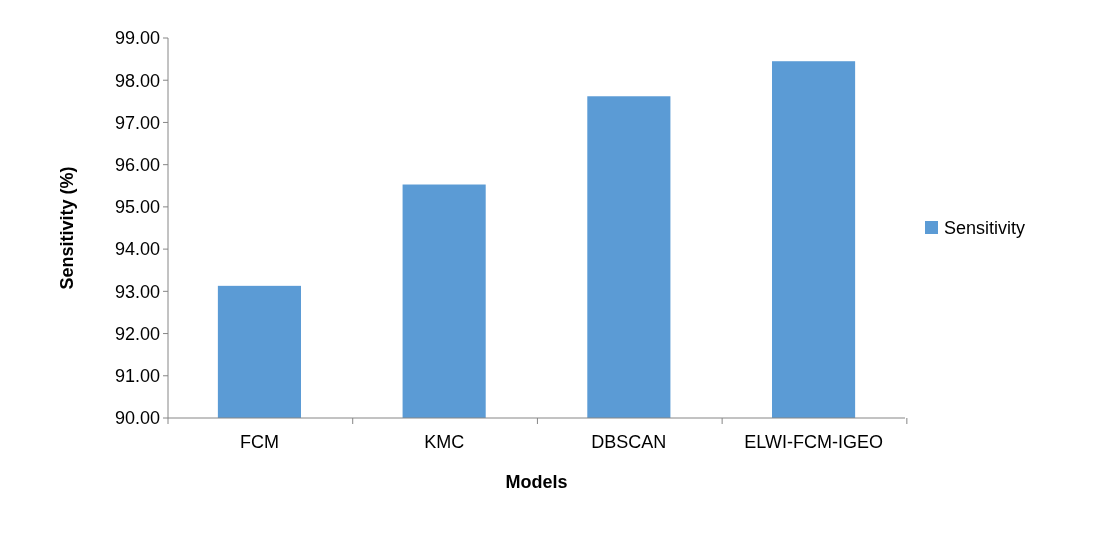 The height and width of the screenshot is (536, 1103). What do you see at coordinates (137, 333) in the screenshot?
I see `y-tick-label: 92.00` at bounding box center [137, 333].